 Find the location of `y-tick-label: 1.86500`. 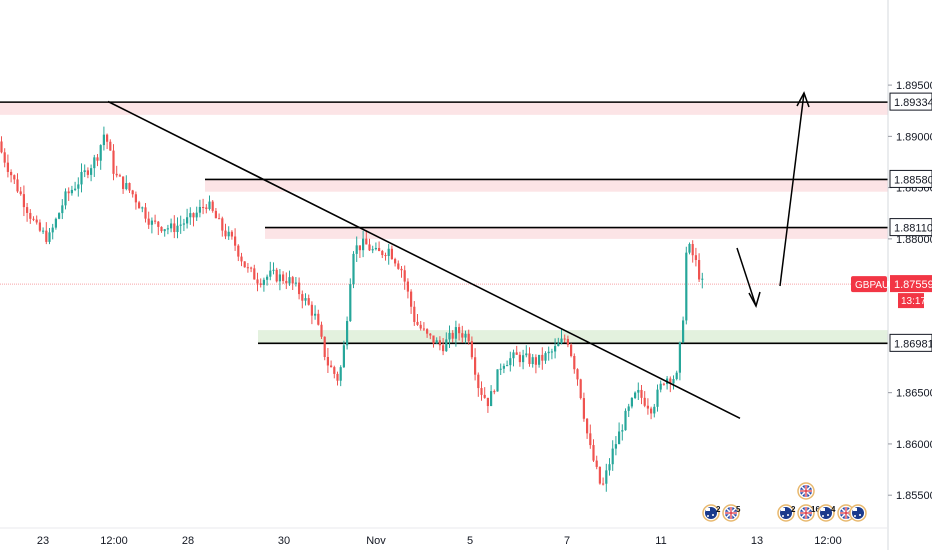

y-tick-label: 1.86500 is located at coordinates (914, 394).